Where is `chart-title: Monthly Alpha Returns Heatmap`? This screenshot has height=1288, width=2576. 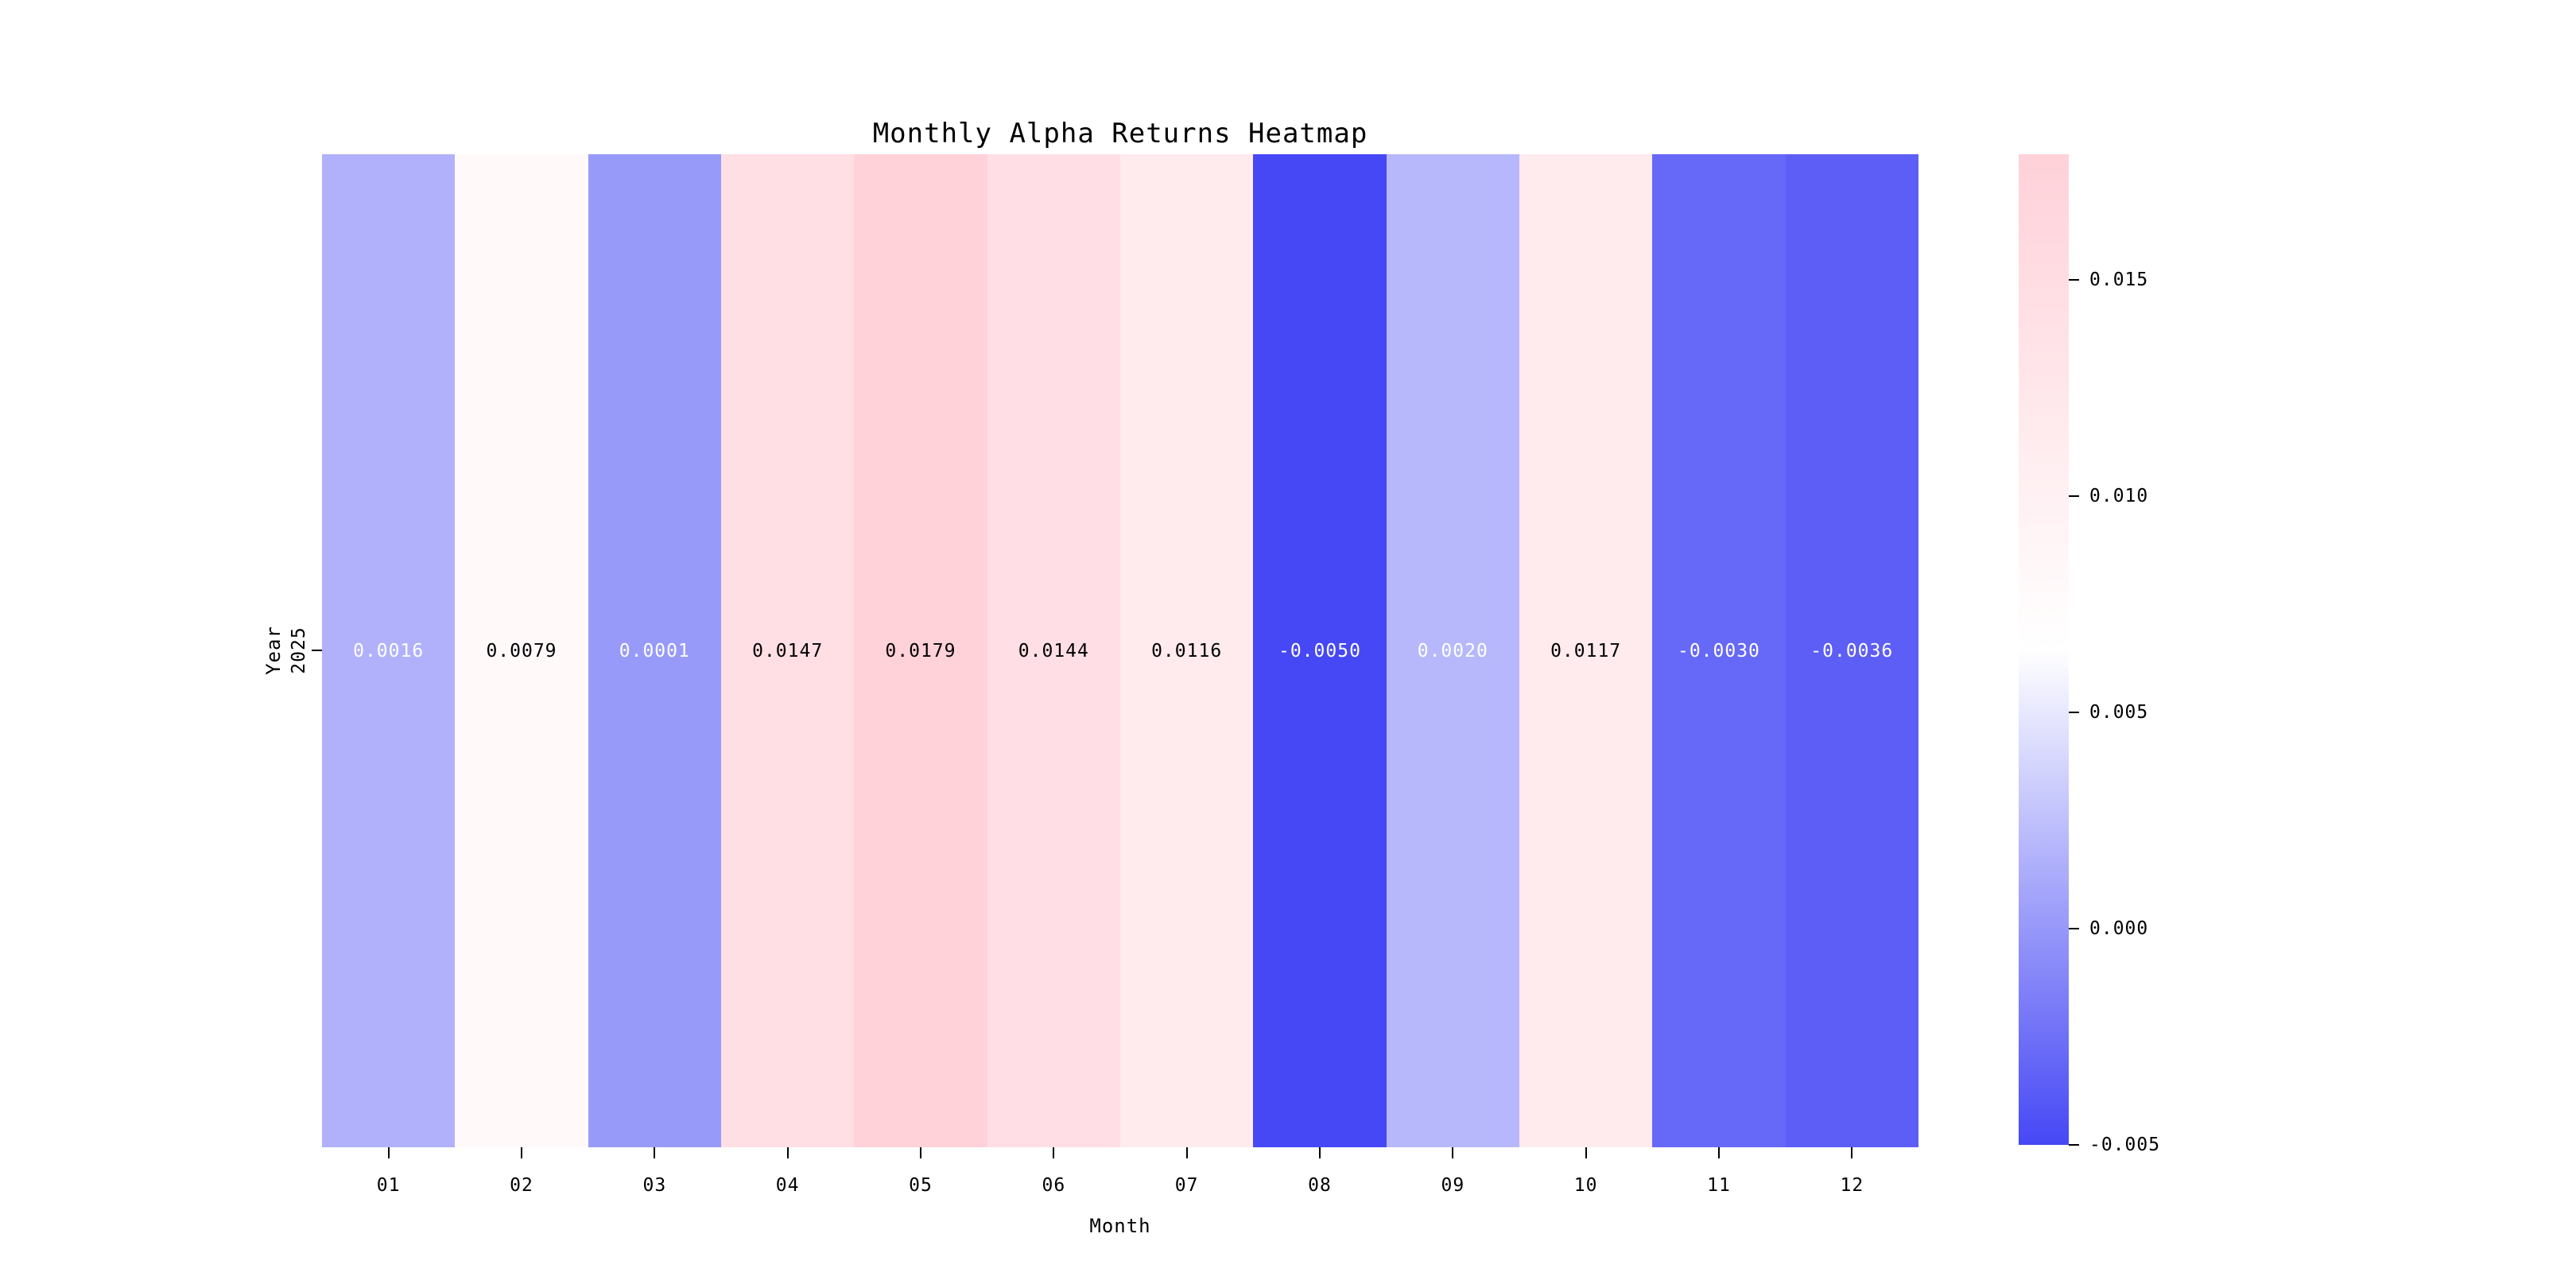
chart-title: Monthly Alpha Returns Heatmap is located at coordinates (1120, 133).